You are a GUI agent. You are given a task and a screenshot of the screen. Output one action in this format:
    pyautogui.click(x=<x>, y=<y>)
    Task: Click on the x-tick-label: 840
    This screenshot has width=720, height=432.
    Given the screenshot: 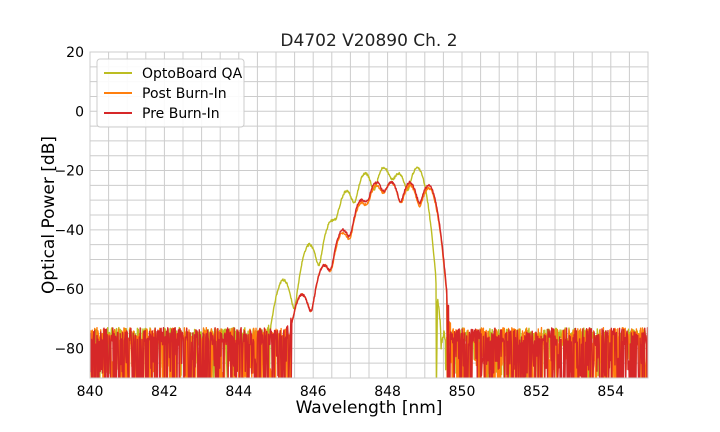 What is the action you would take?
    pyautogui.click(x=90, y=392)
    